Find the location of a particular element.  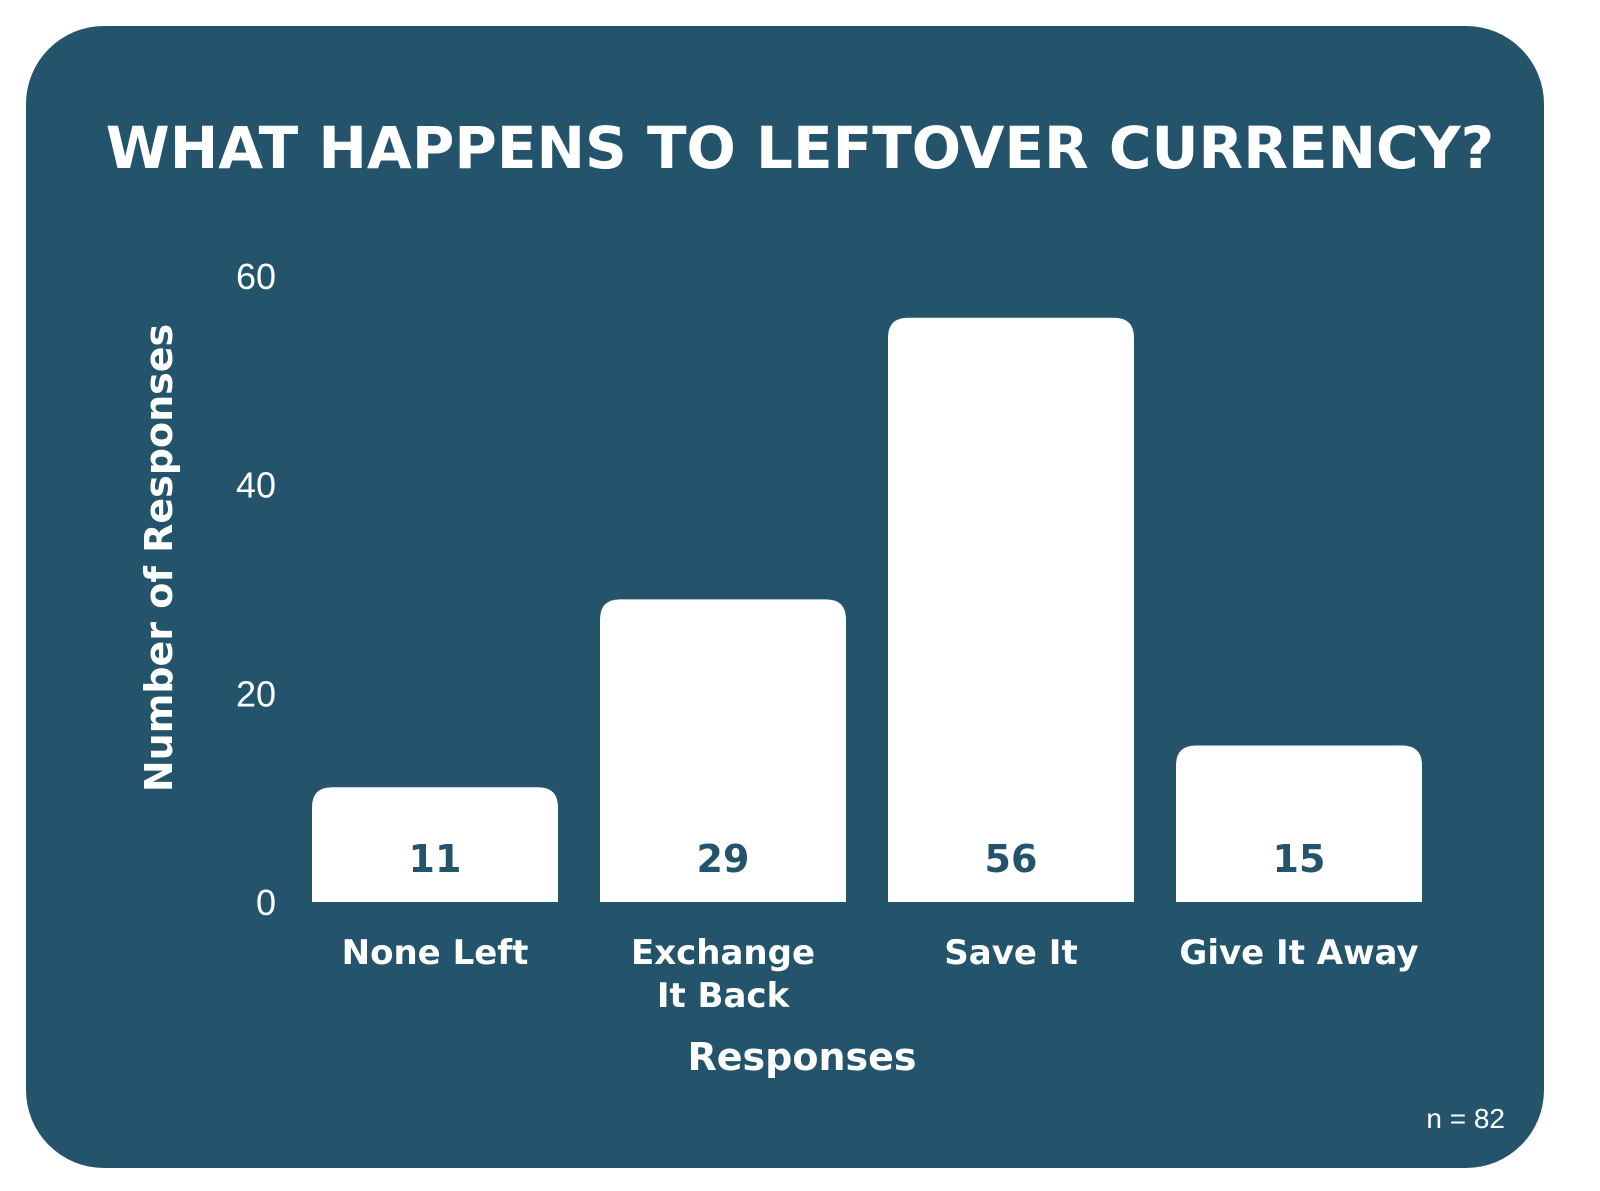

x-tick-label: None Left is located at coordinates (435, 953).